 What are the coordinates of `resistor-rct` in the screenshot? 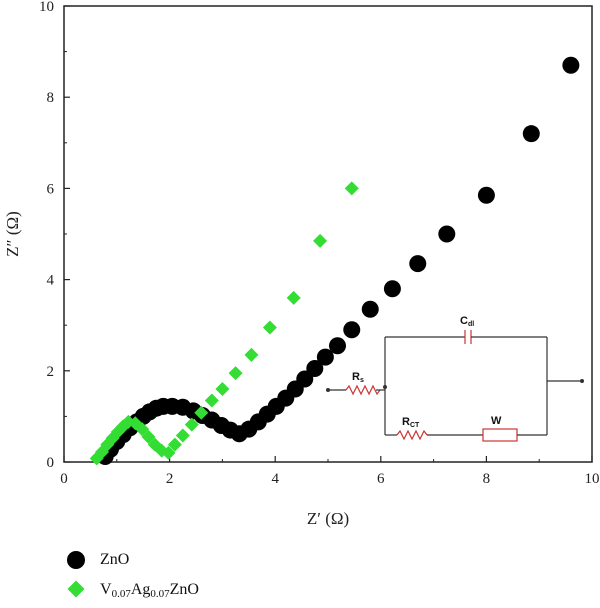 It's located at (412, 435).